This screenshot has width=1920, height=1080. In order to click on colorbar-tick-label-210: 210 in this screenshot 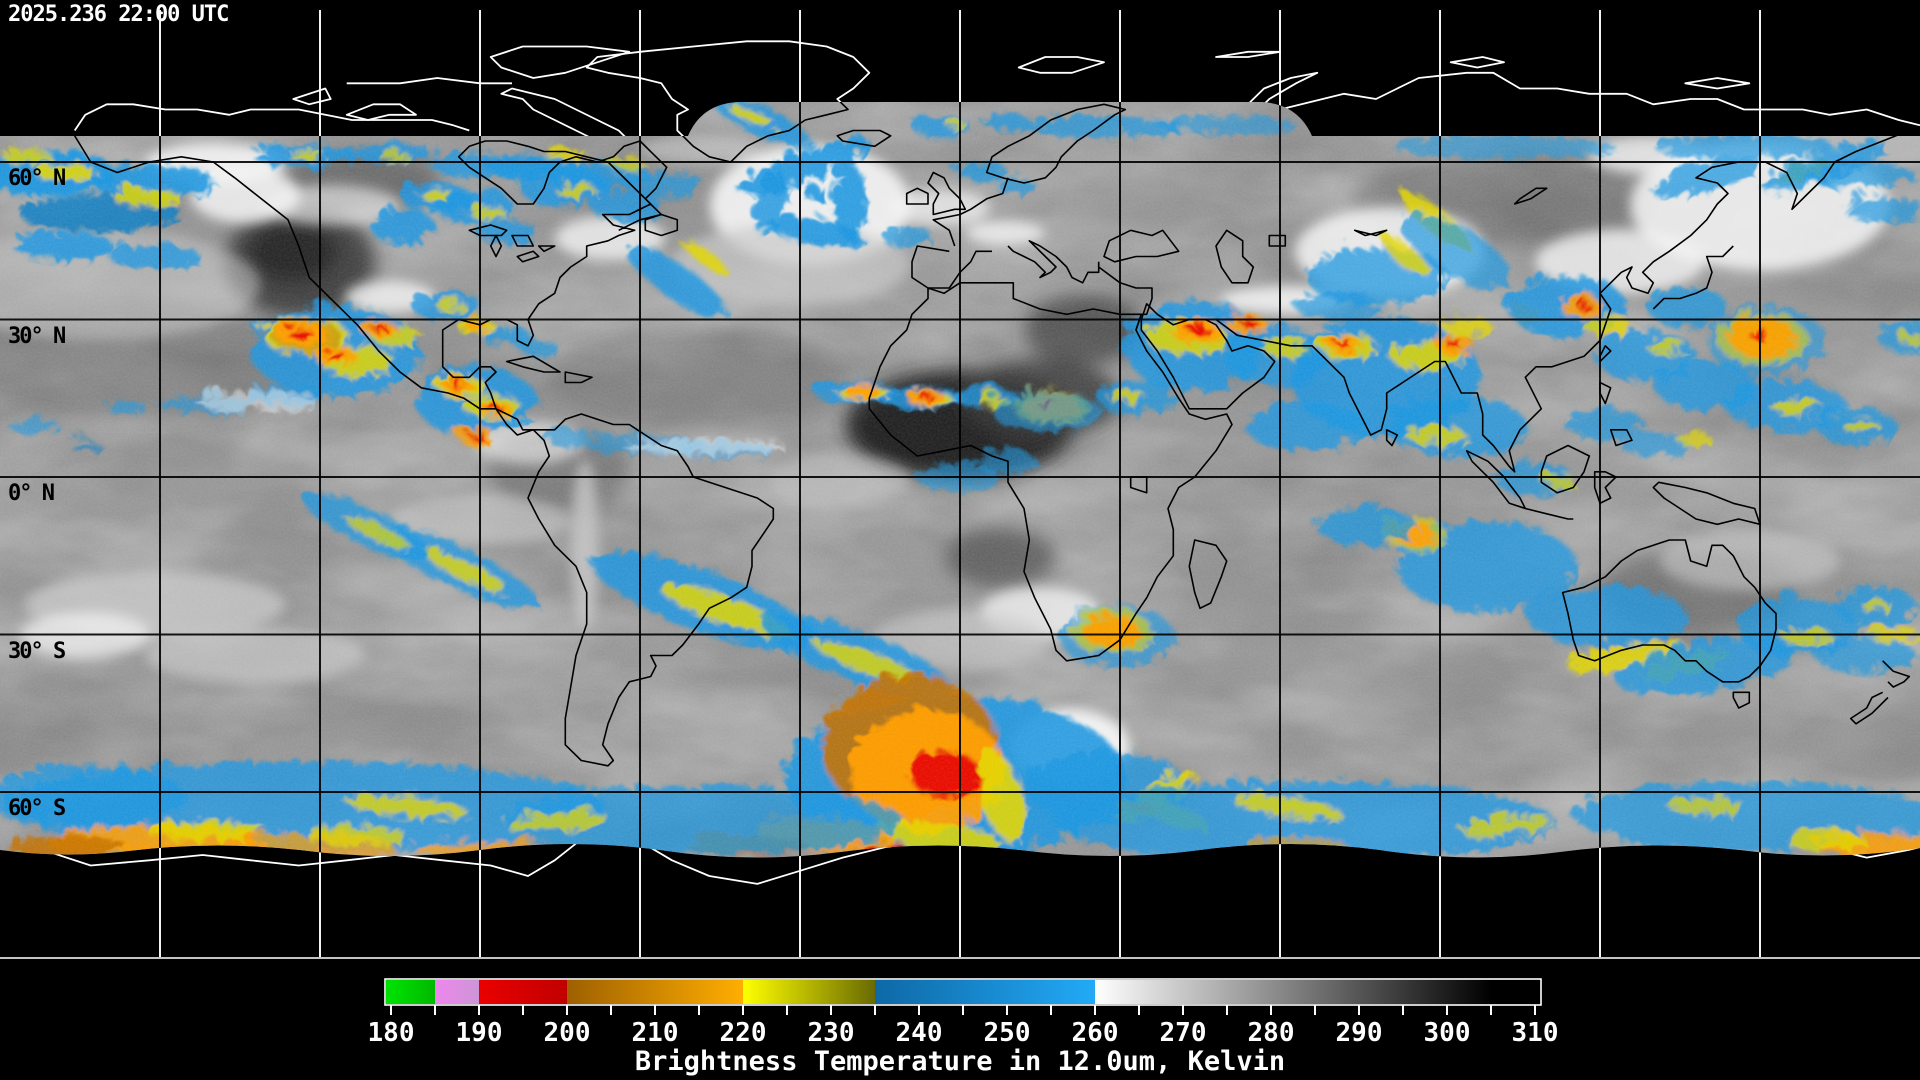, I will do `click(655, 1033)`.